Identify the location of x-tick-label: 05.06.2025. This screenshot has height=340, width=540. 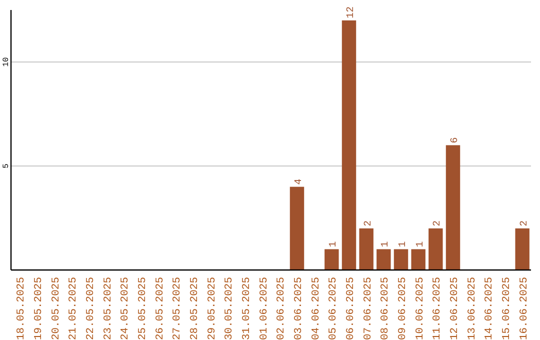
(334, 308).